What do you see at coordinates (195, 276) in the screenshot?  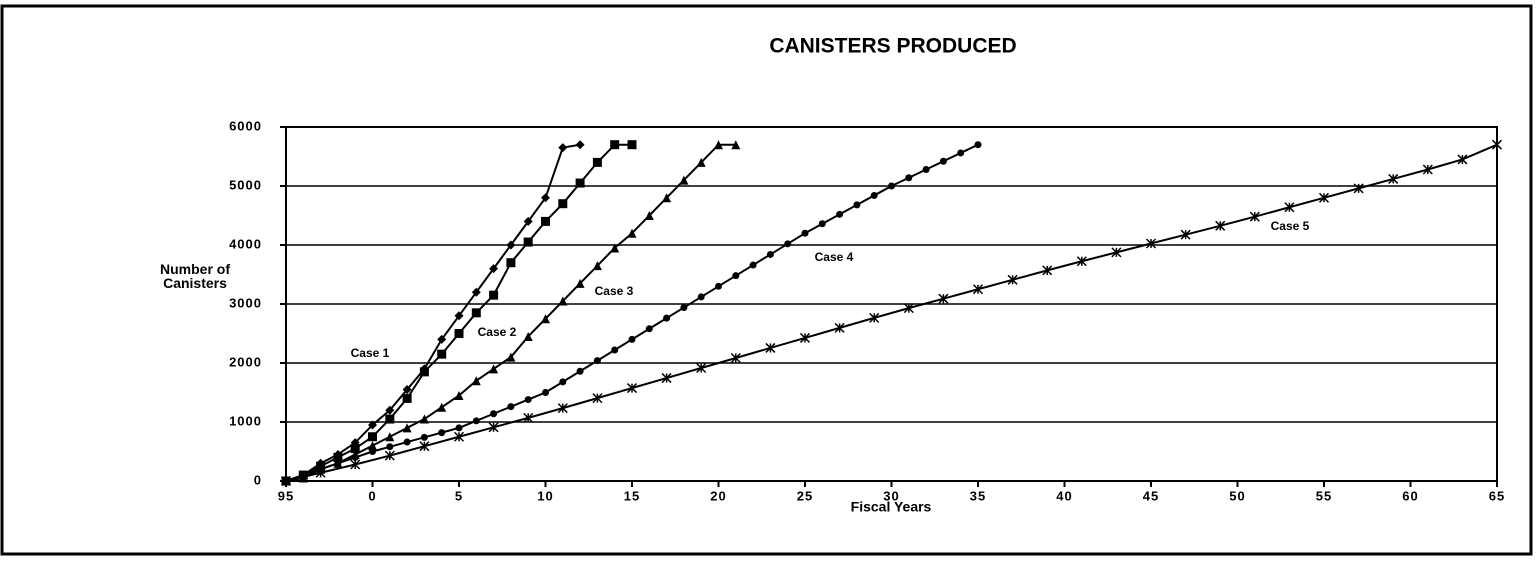 I see `y-axis-label: Number of Canisters` at bounding box center [195, 276].